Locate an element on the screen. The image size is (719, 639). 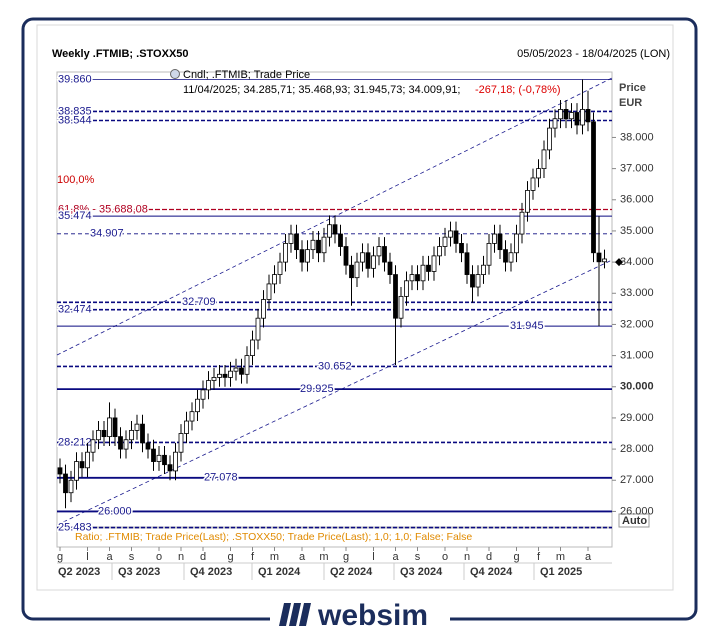
x-tick-label: a is located at coordinates (588, 557).